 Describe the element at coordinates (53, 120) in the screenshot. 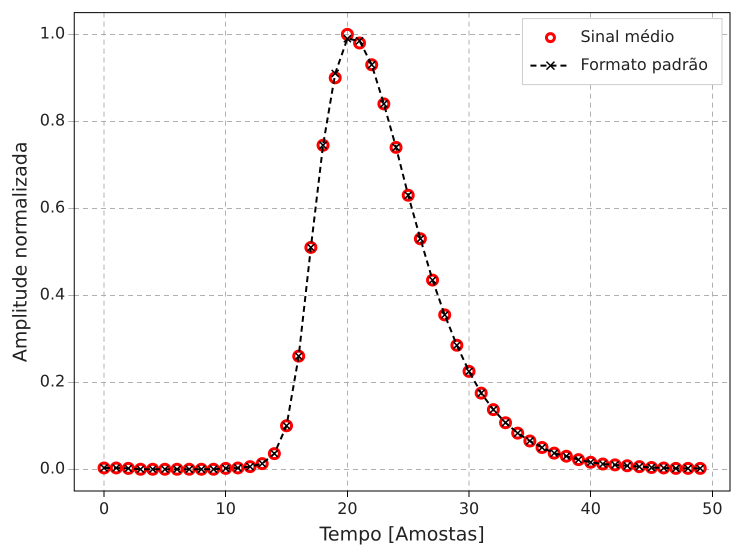

I see `y-tick-label: 0.8` at that location.